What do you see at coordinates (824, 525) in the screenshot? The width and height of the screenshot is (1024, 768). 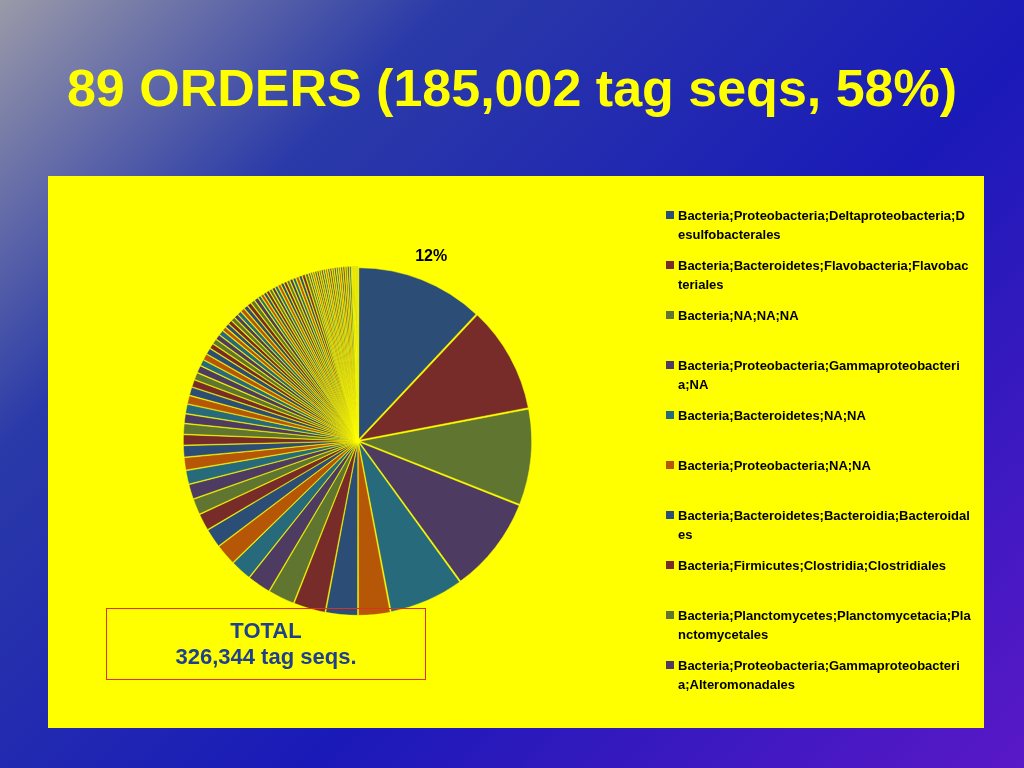 I see `legend-label: Bacteria;Bacteroidetes;Bacteroidia;Bacteroidales` at bounding box center [824, 525].